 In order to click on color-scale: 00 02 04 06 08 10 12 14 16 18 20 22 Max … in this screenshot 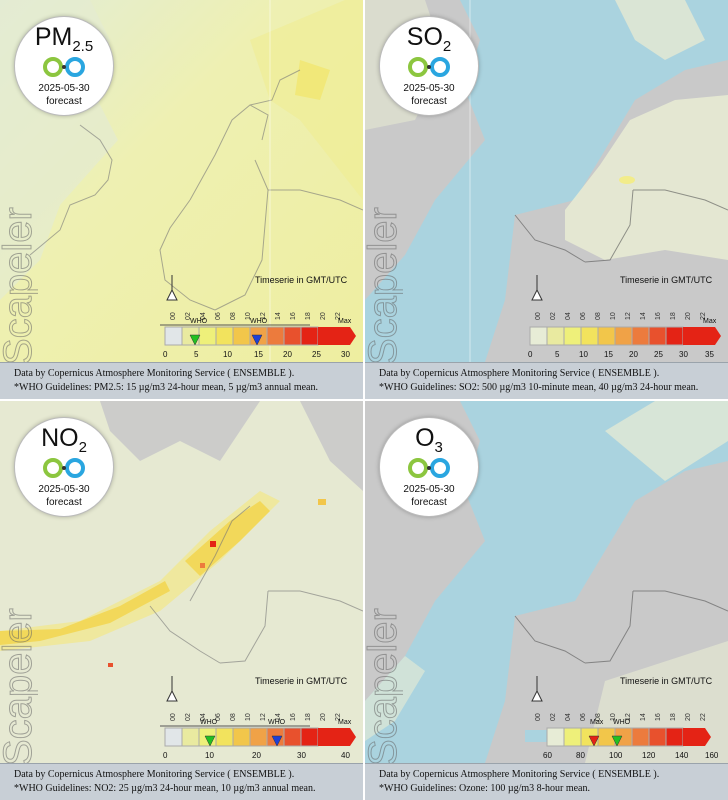, I will do `click(622, 718)`.